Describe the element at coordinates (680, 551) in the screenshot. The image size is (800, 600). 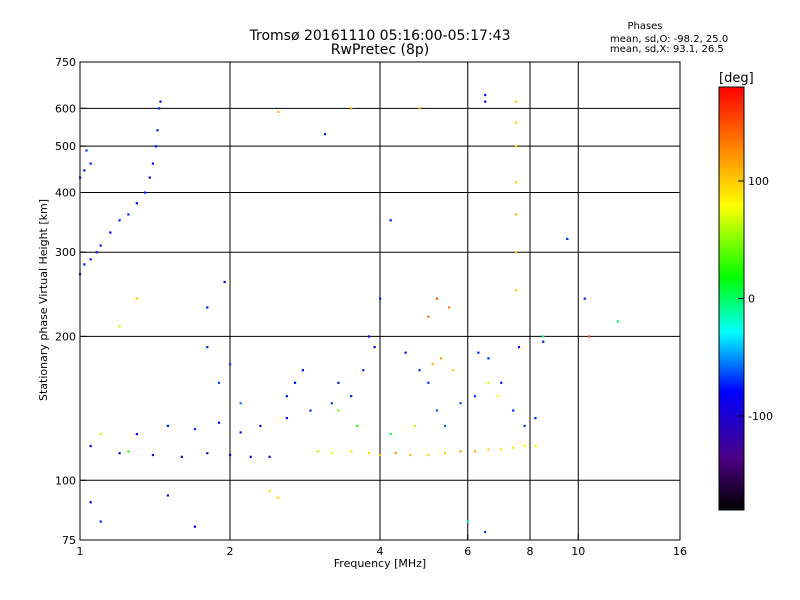
I see `x-tick-label: 16` at that location.